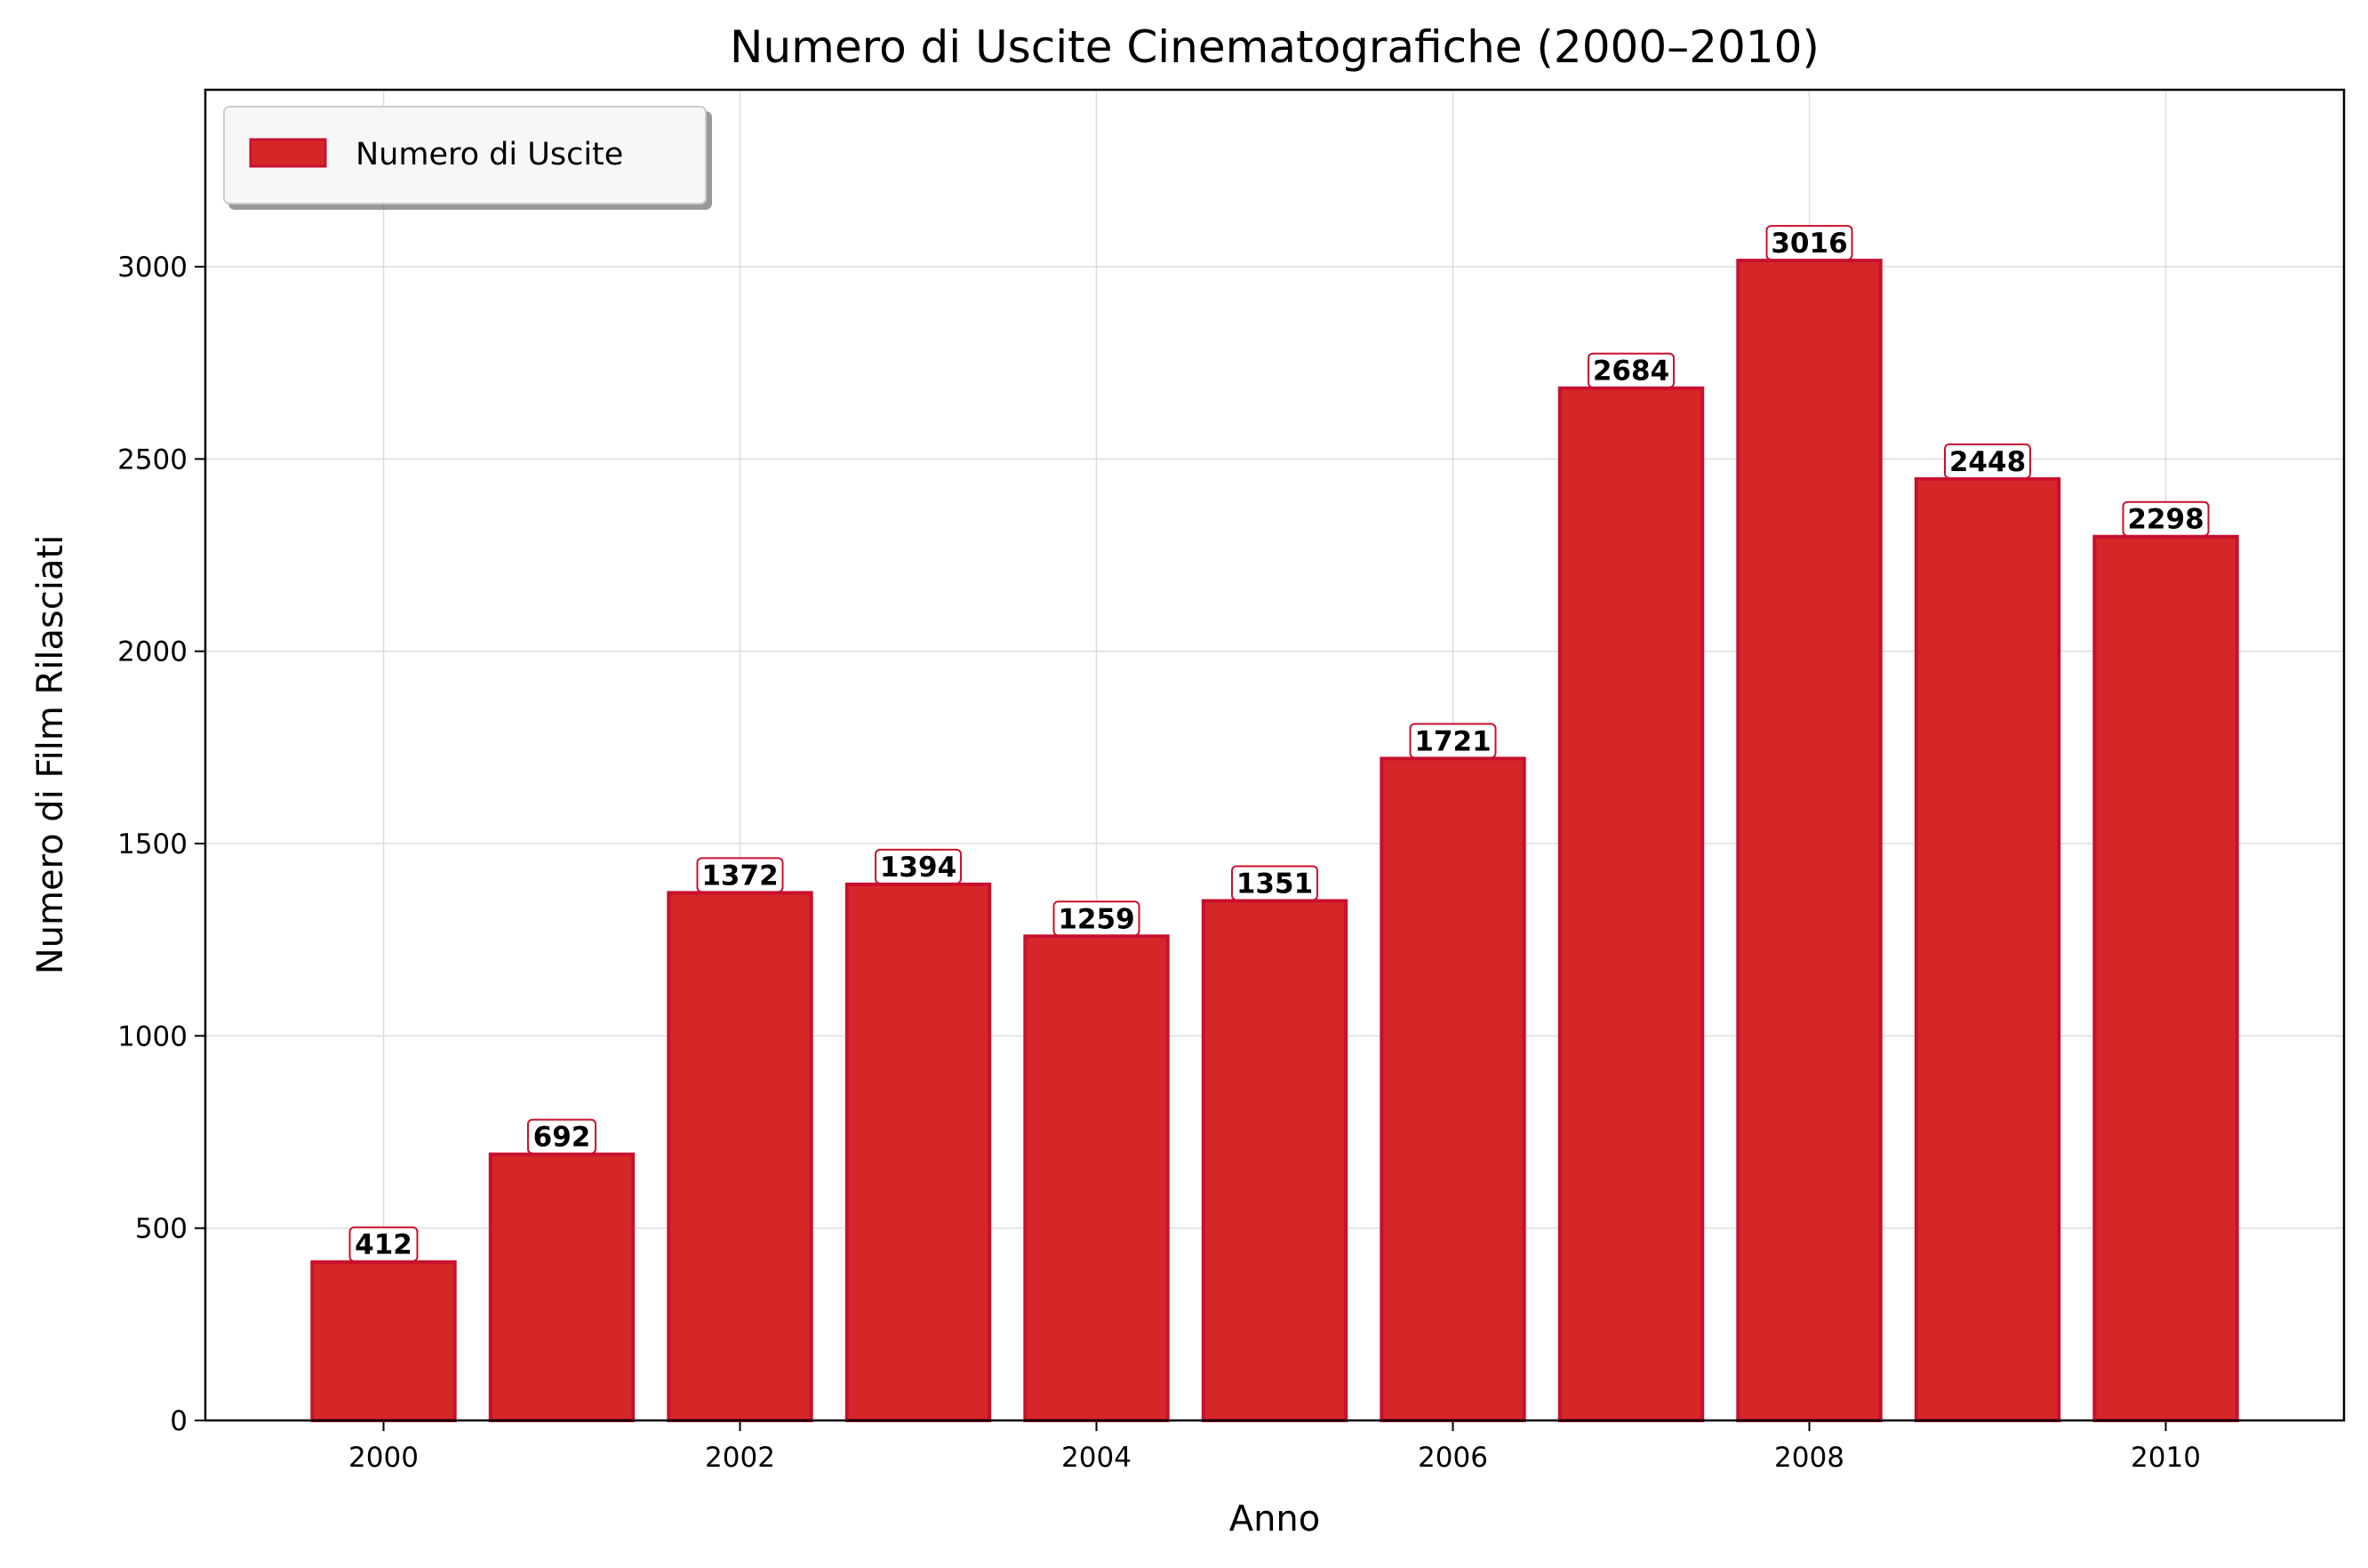 This screenshot has width=2368, height=1568. I want to click on value-label: 1721, so click(1452, 741).